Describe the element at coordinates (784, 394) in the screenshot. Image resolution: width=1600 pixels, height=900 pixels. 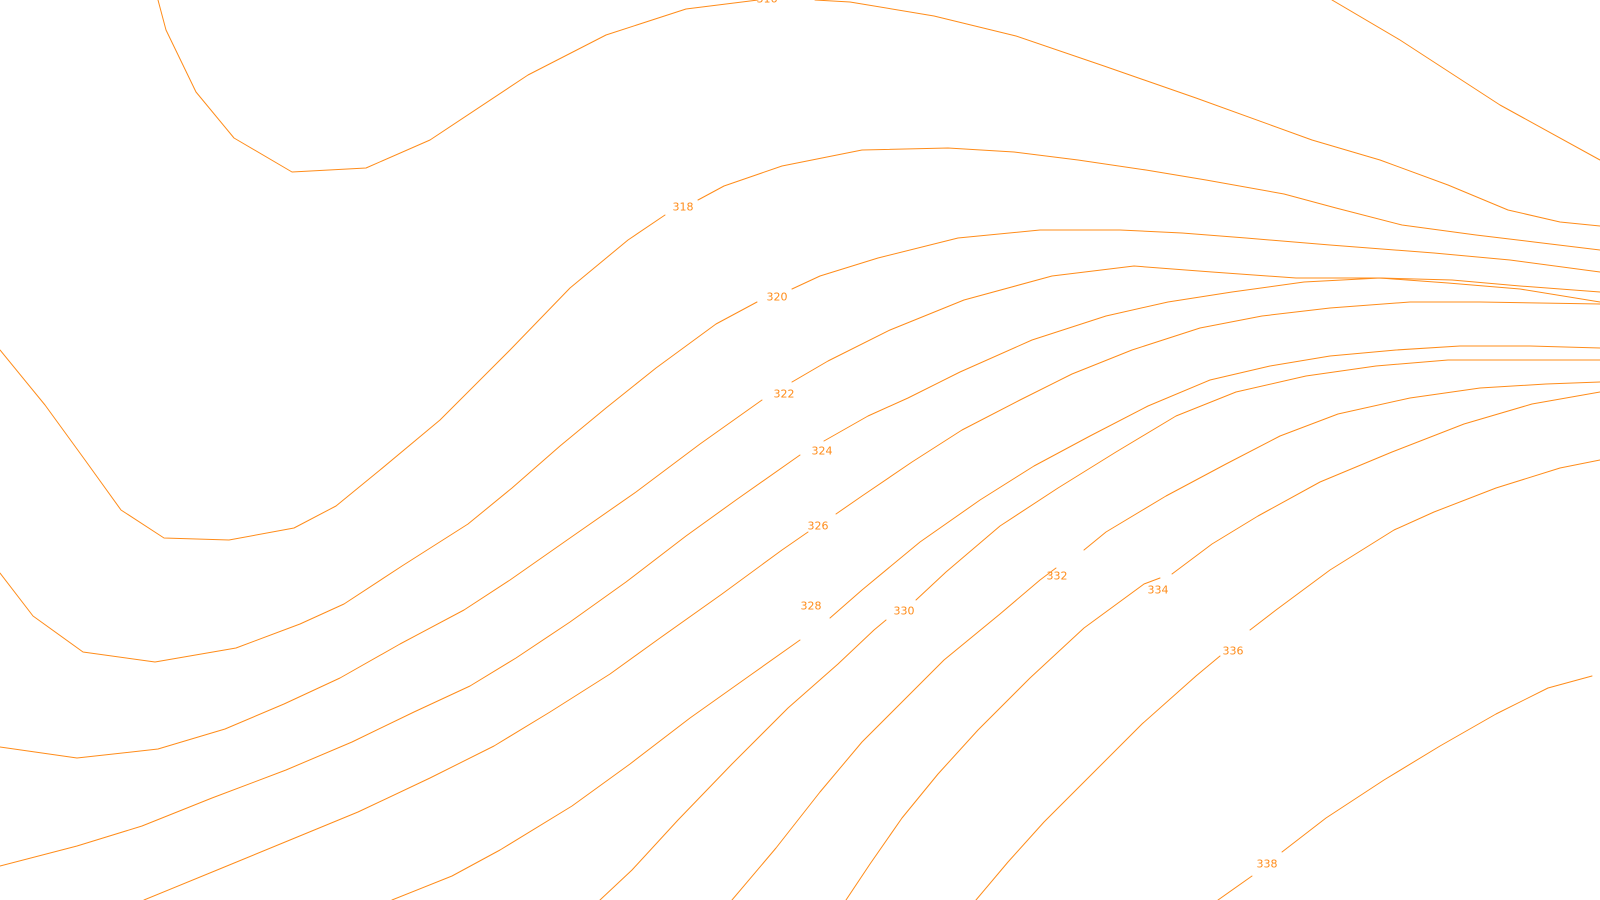
I see `contour-label: 322` at that location.